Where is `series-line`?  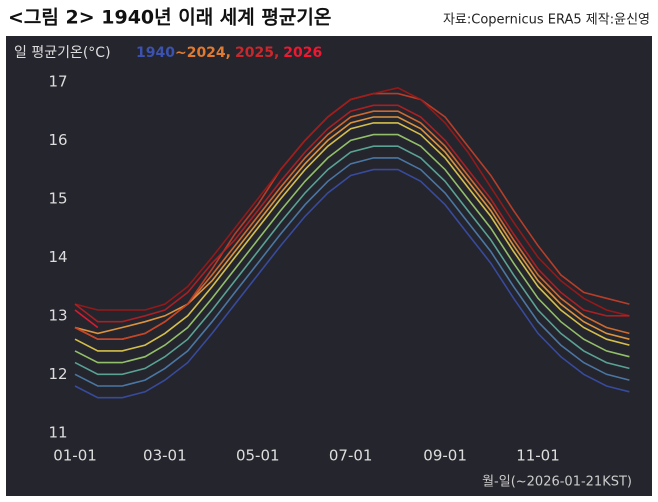 series-line is located at coordinates (86, 319).